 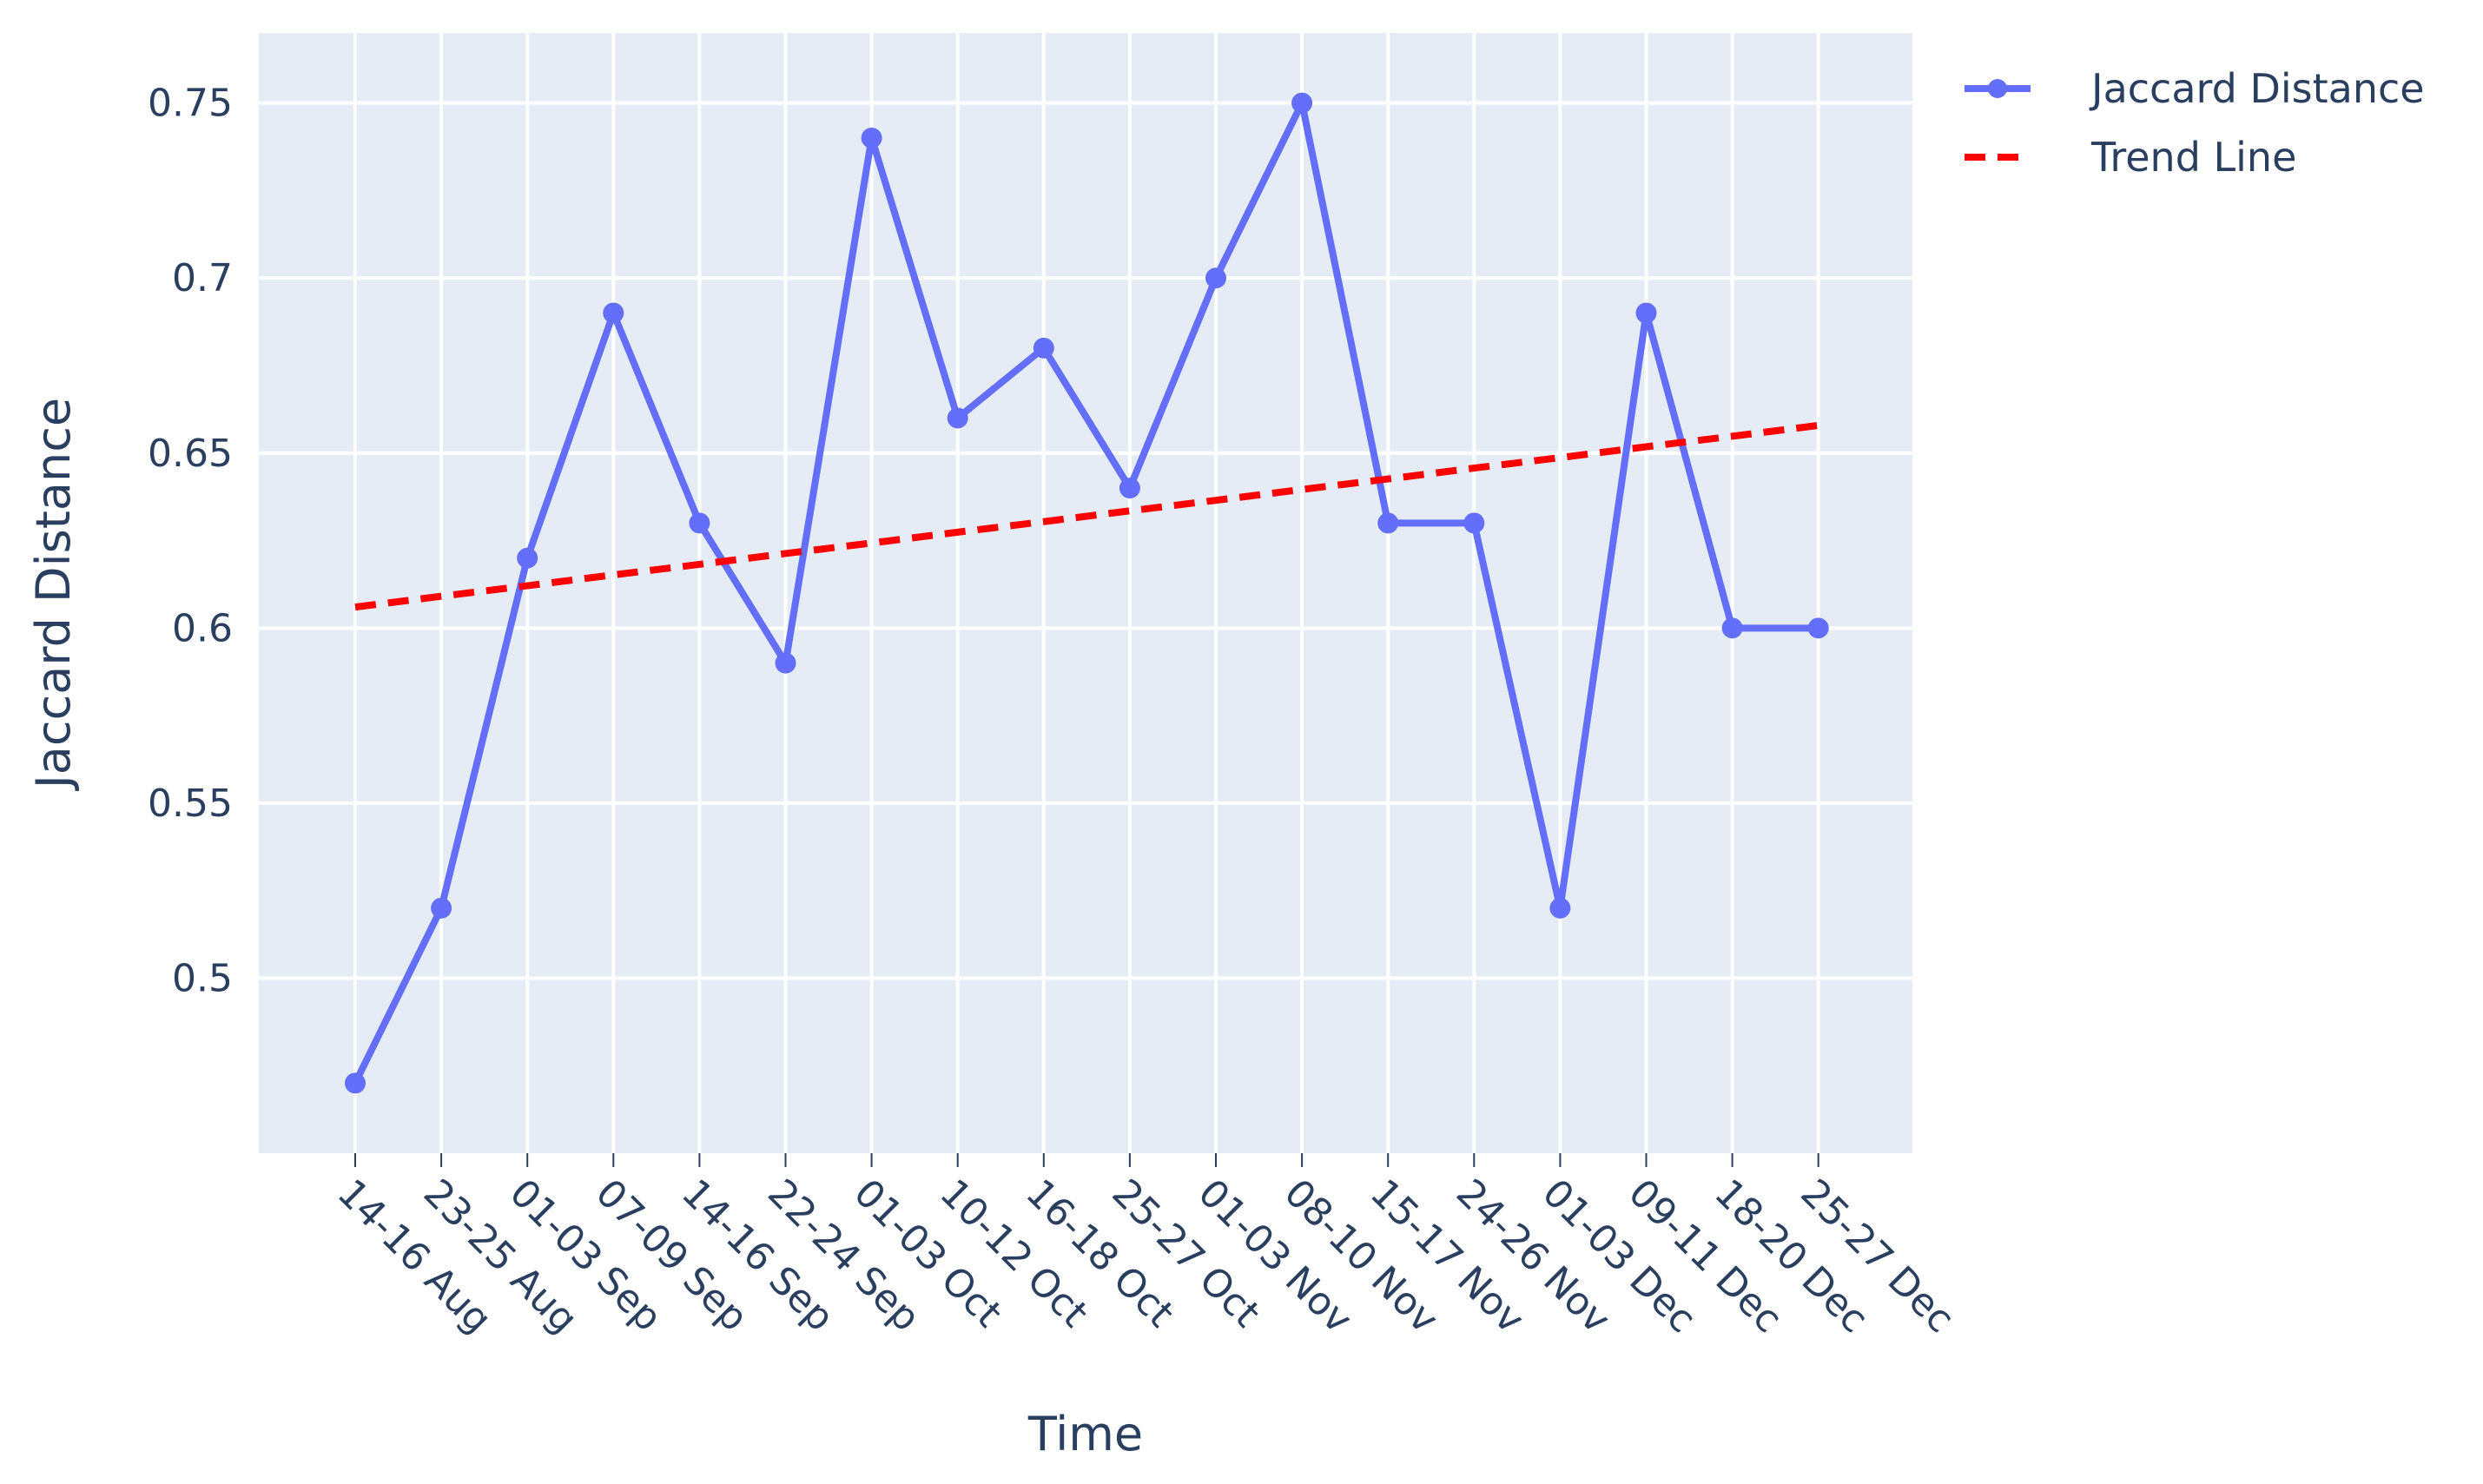 What do you see at coordinates (2193, 157) in the screenshot?
I see `legend-label-trend-line: Trend Line` at bounding box center [2193, 157].